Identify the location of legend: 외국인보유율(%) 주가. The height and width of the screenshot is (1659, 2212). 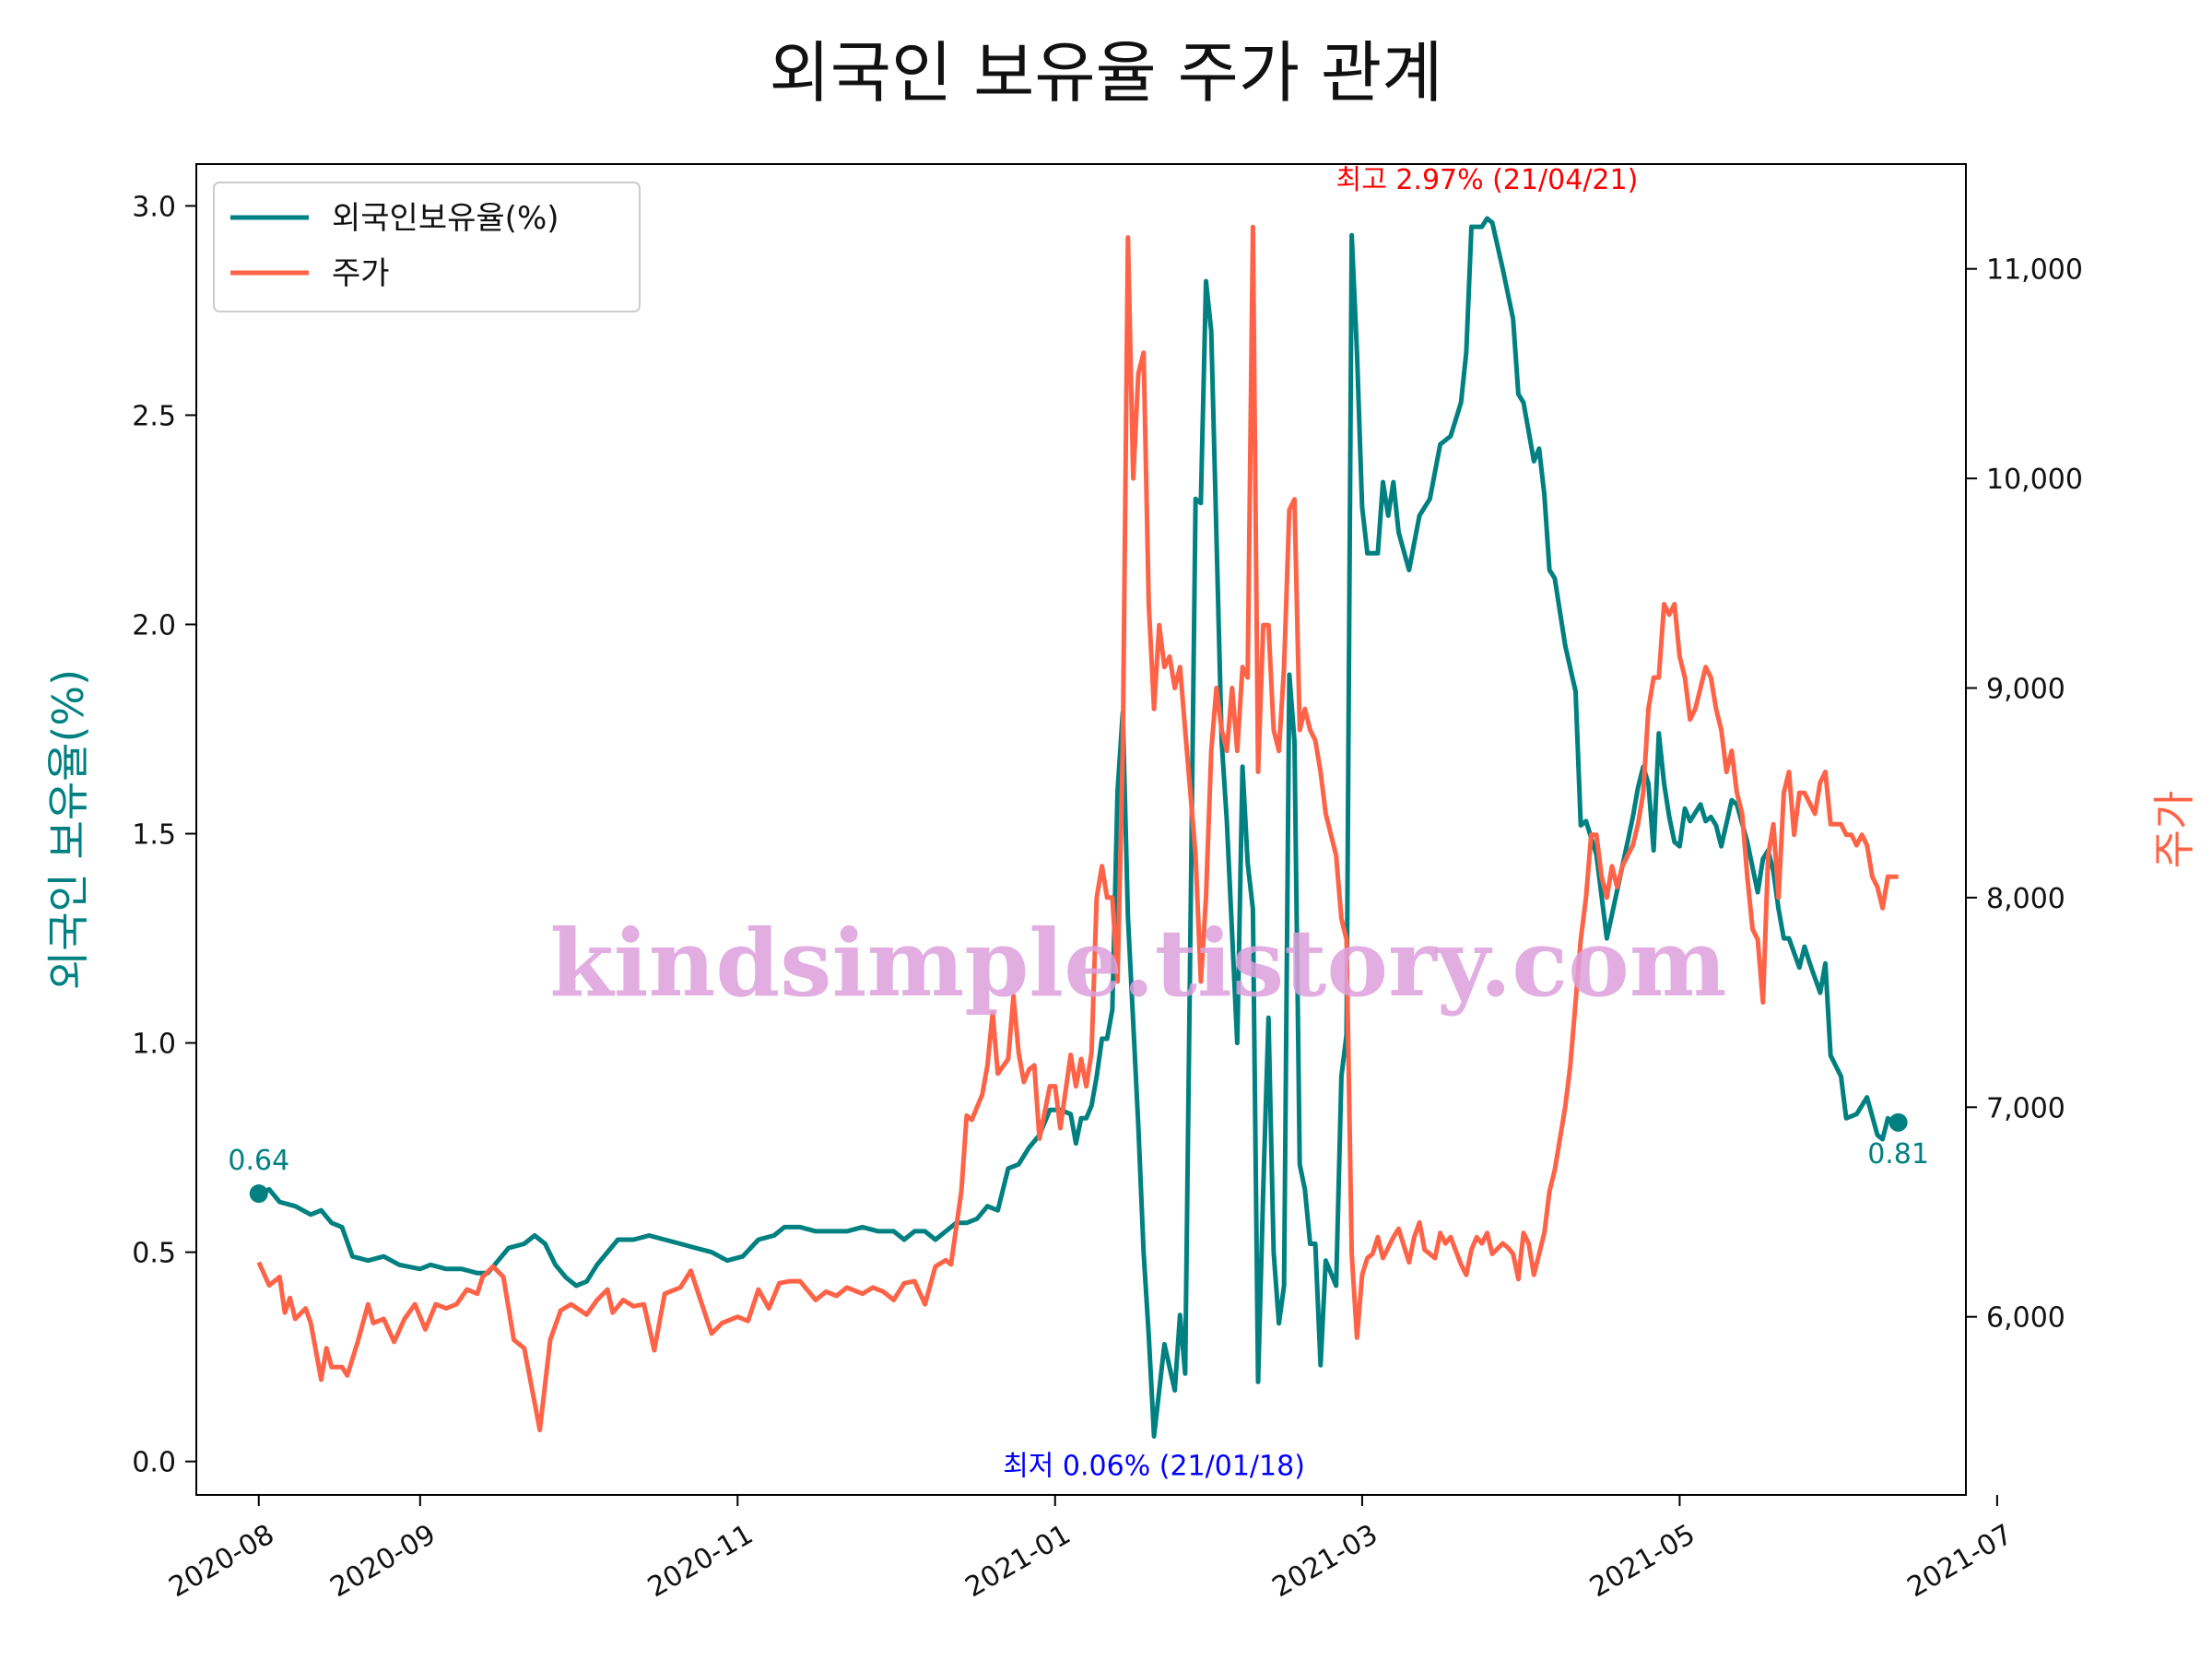
(427, 247).